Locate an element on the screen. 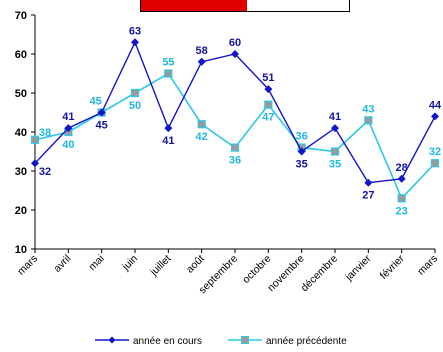 The width and height of the screenshot is (443, 352). data-label: 28 is located at coordinates (402, 168).